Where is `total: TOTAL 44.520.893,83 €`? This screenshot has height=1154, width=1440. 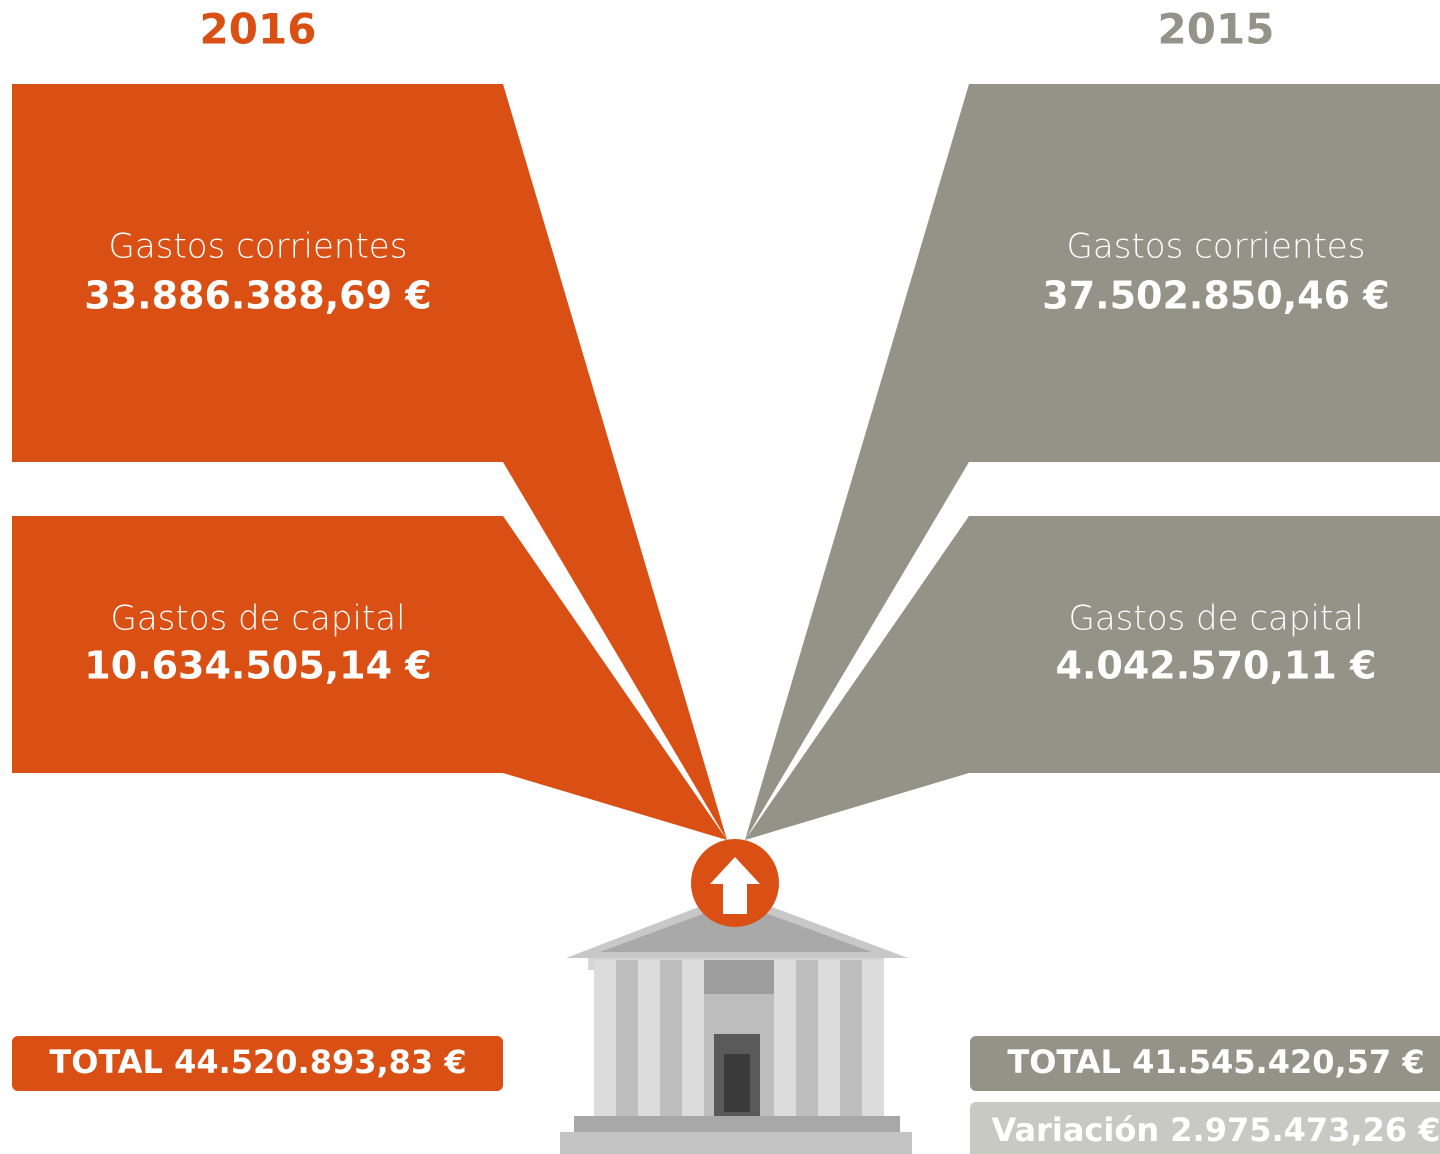
total: TOTAL 44.520.893,83 € is located at coordinates (257, 1062).